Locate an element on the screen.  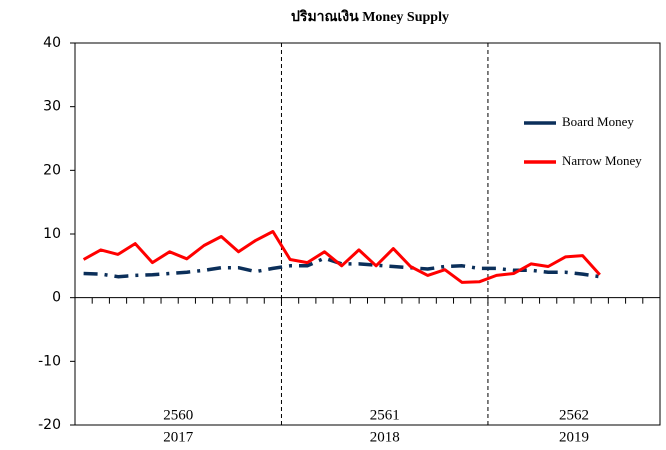
y-tick-label: -10 is located at coordinates (49, 361).